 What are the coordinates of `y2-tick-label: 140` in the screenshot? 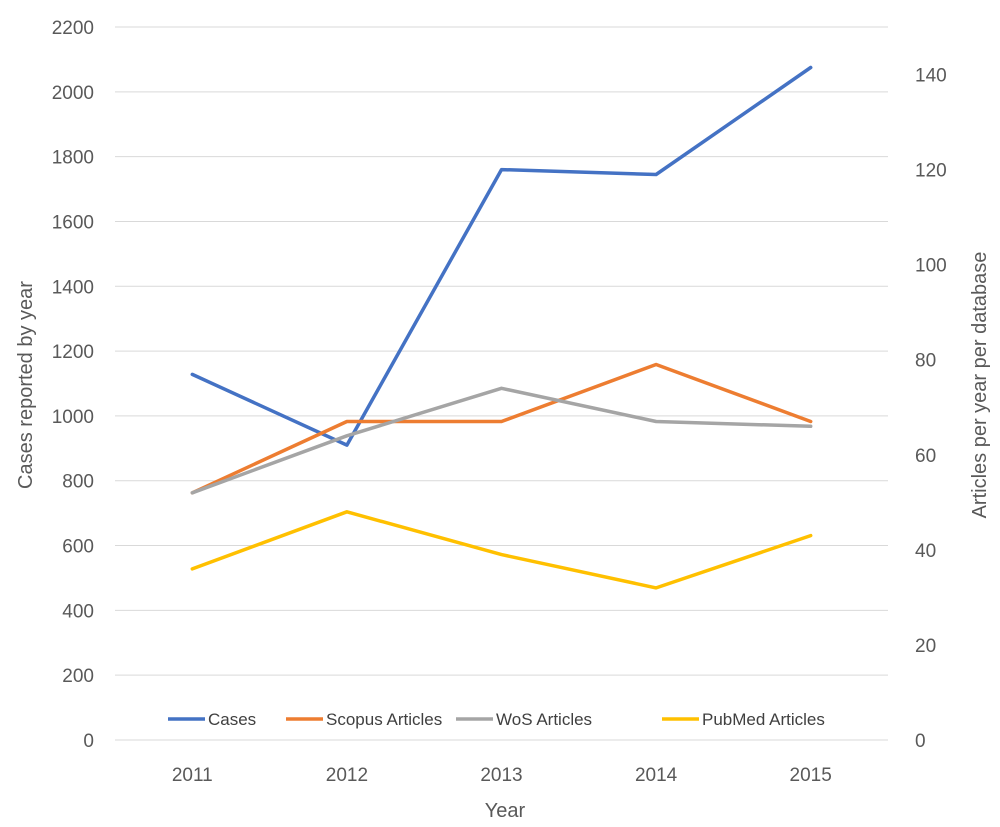 It's located at (931, 76).